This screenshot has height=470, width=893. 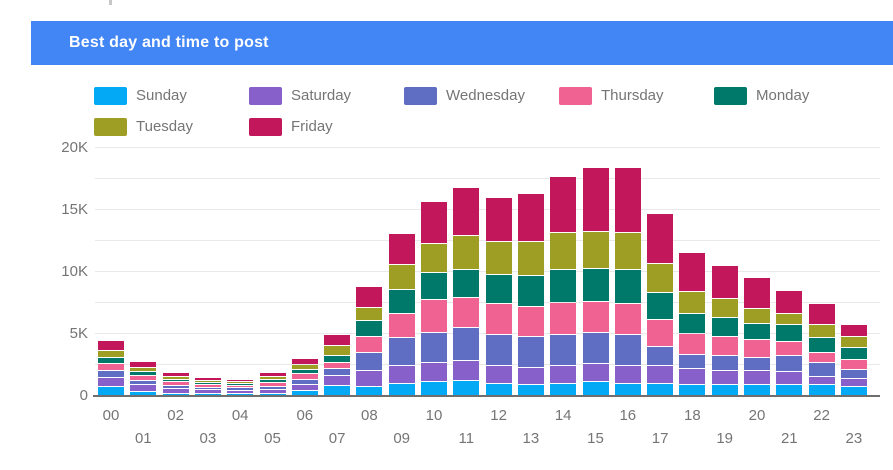 What do you see at coordinates (326, 95) in the screenshot?
I see `legend-item-saturday: Saturday` at bounding box center [326, 95].